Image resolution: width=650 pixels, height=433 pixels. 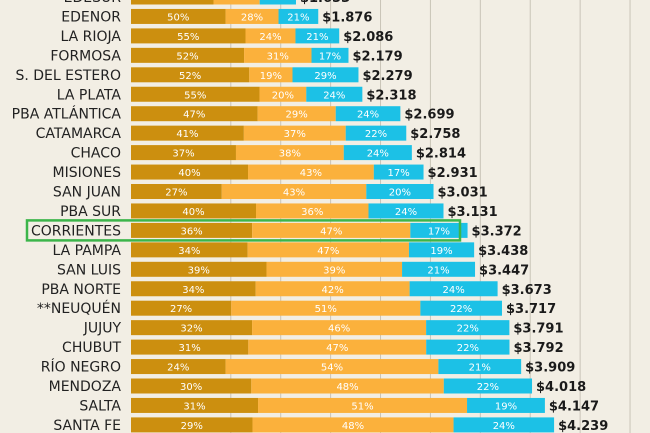 What do you see at coordinates (503, 251) in the screenshot?
I see `total-label: $3.438` at bounding box center [503, 251].